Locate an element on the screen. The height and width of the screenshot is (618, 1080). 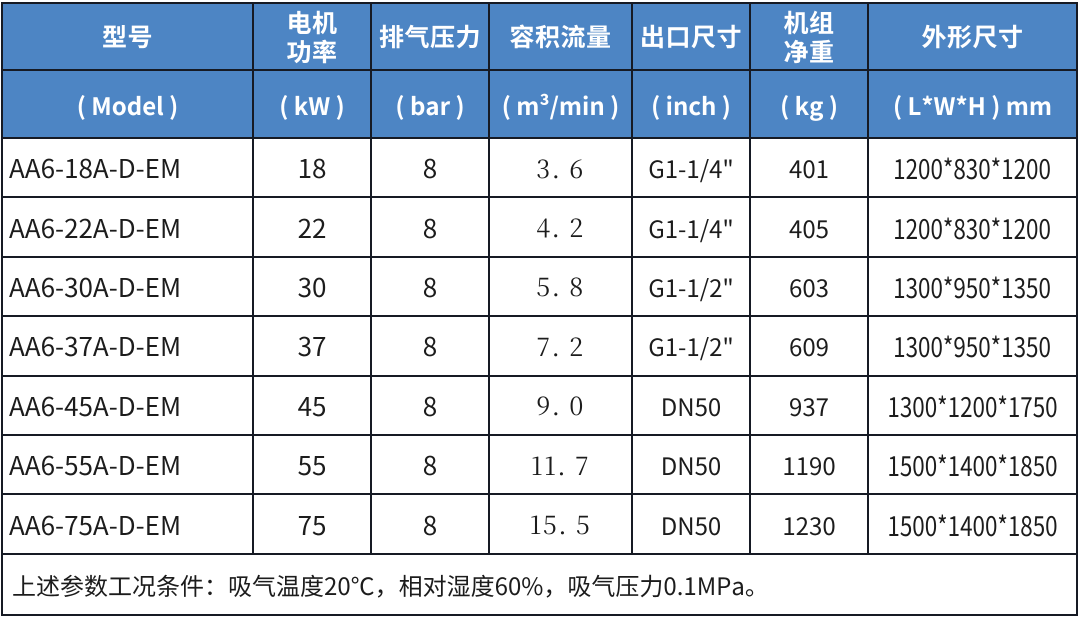
cell-value: 11. 7 is located at coordinates (560, 464).